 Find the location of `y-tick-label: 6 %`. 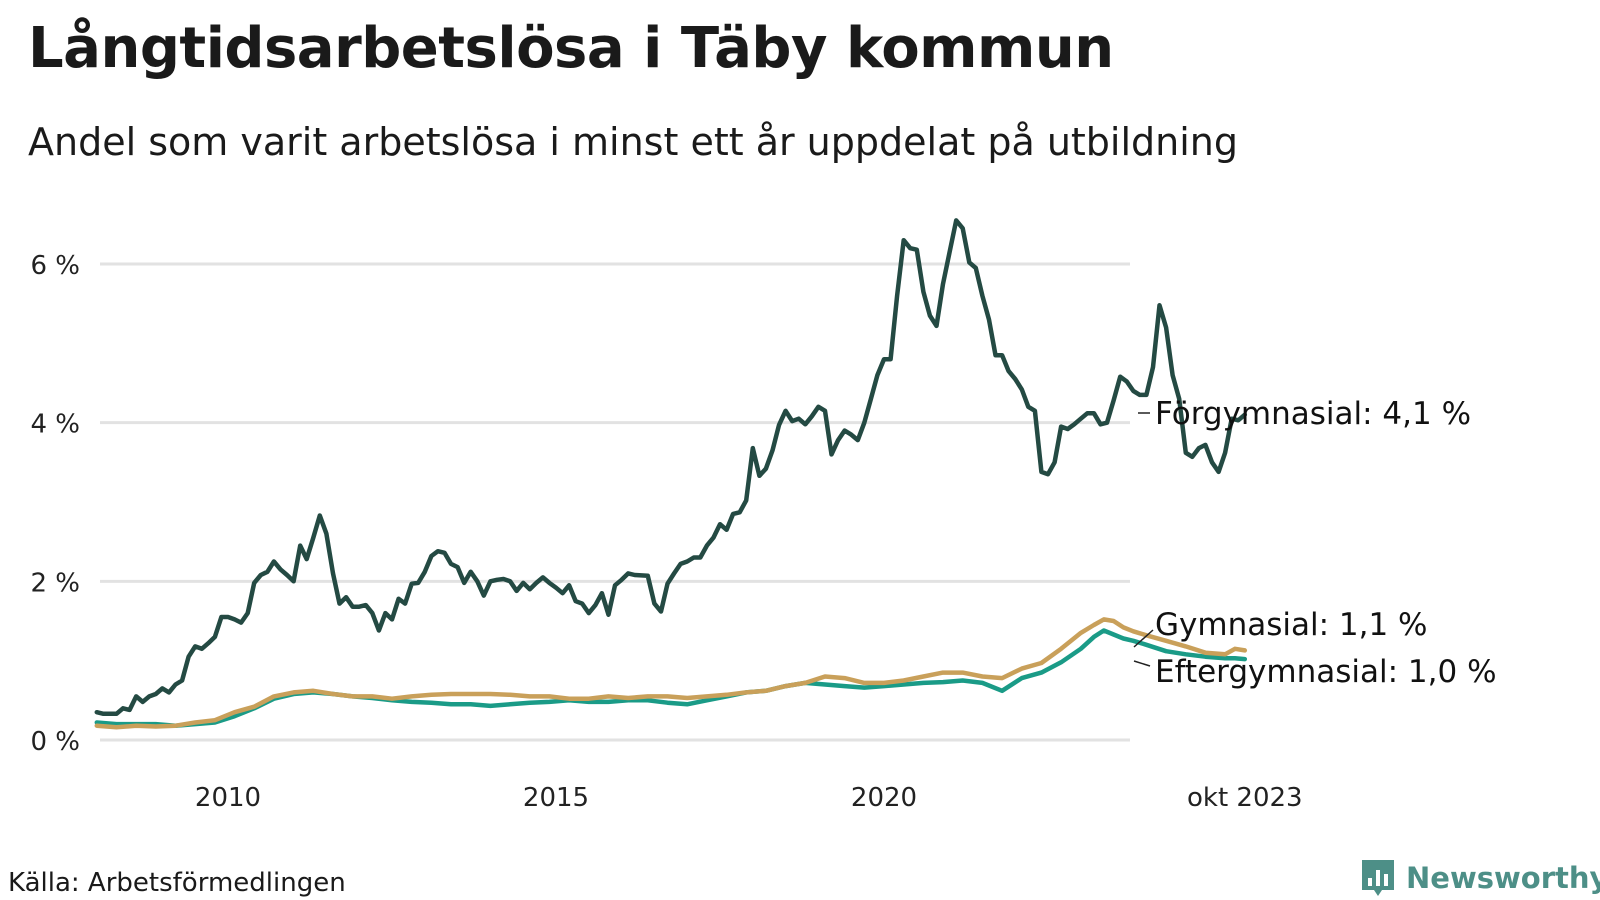

y-tick-label: 6 % is located at coordinates (55, 266).